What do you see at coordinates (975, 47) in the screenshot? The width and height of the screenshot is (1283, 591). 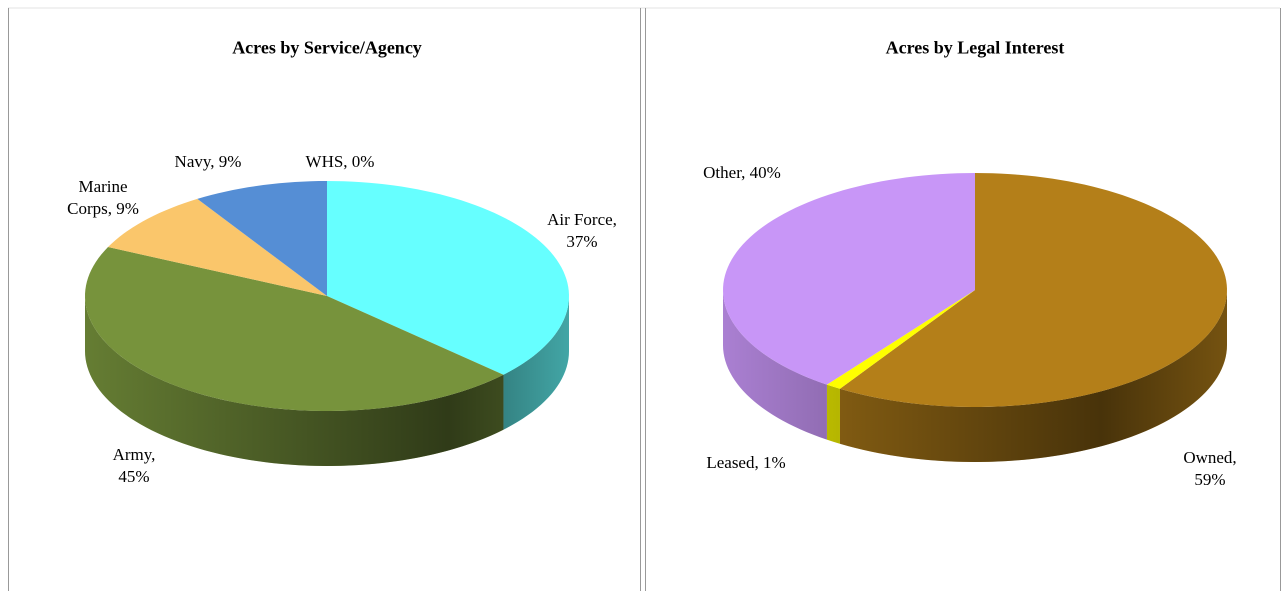 I see `chart-title: Acres by Legal Interest` at bounding box center [975, 47].